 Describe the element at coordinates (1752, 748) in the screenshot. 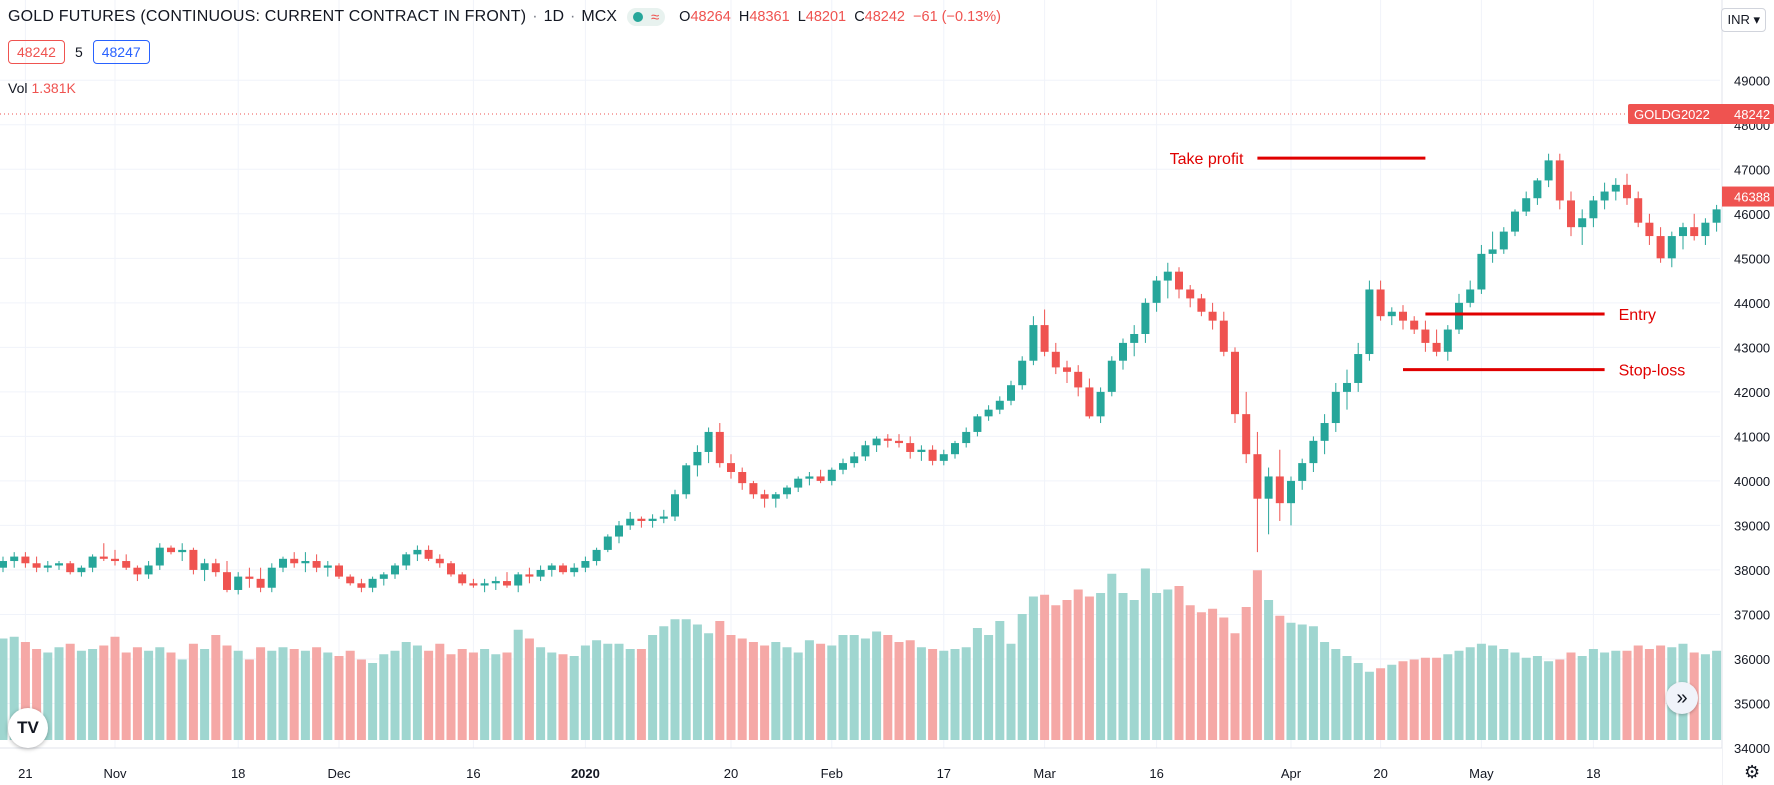

I see `y-tick-label: 34000` at that location.